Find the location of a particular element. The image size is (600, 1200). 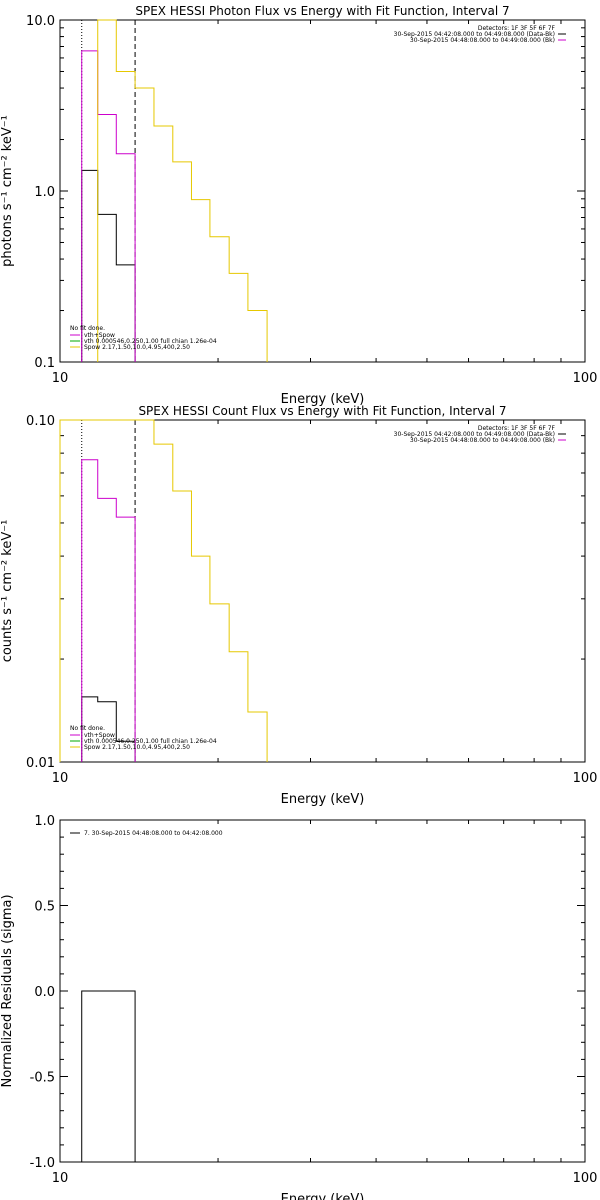

y-axis-label: counts s⁻¹ cm⁻² keV⁻¹ is located at coordinates (7, 591).